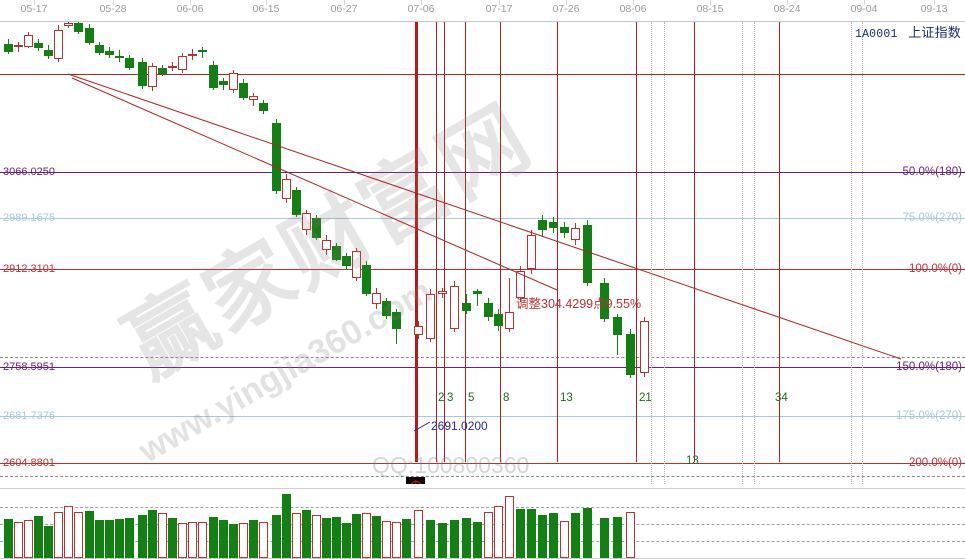 Image resolution: width=965 pixels, height=559 pixels. Describe the element at coordinates (482, 476) in the screenshot. I see `dashed-guide-line` at that location.